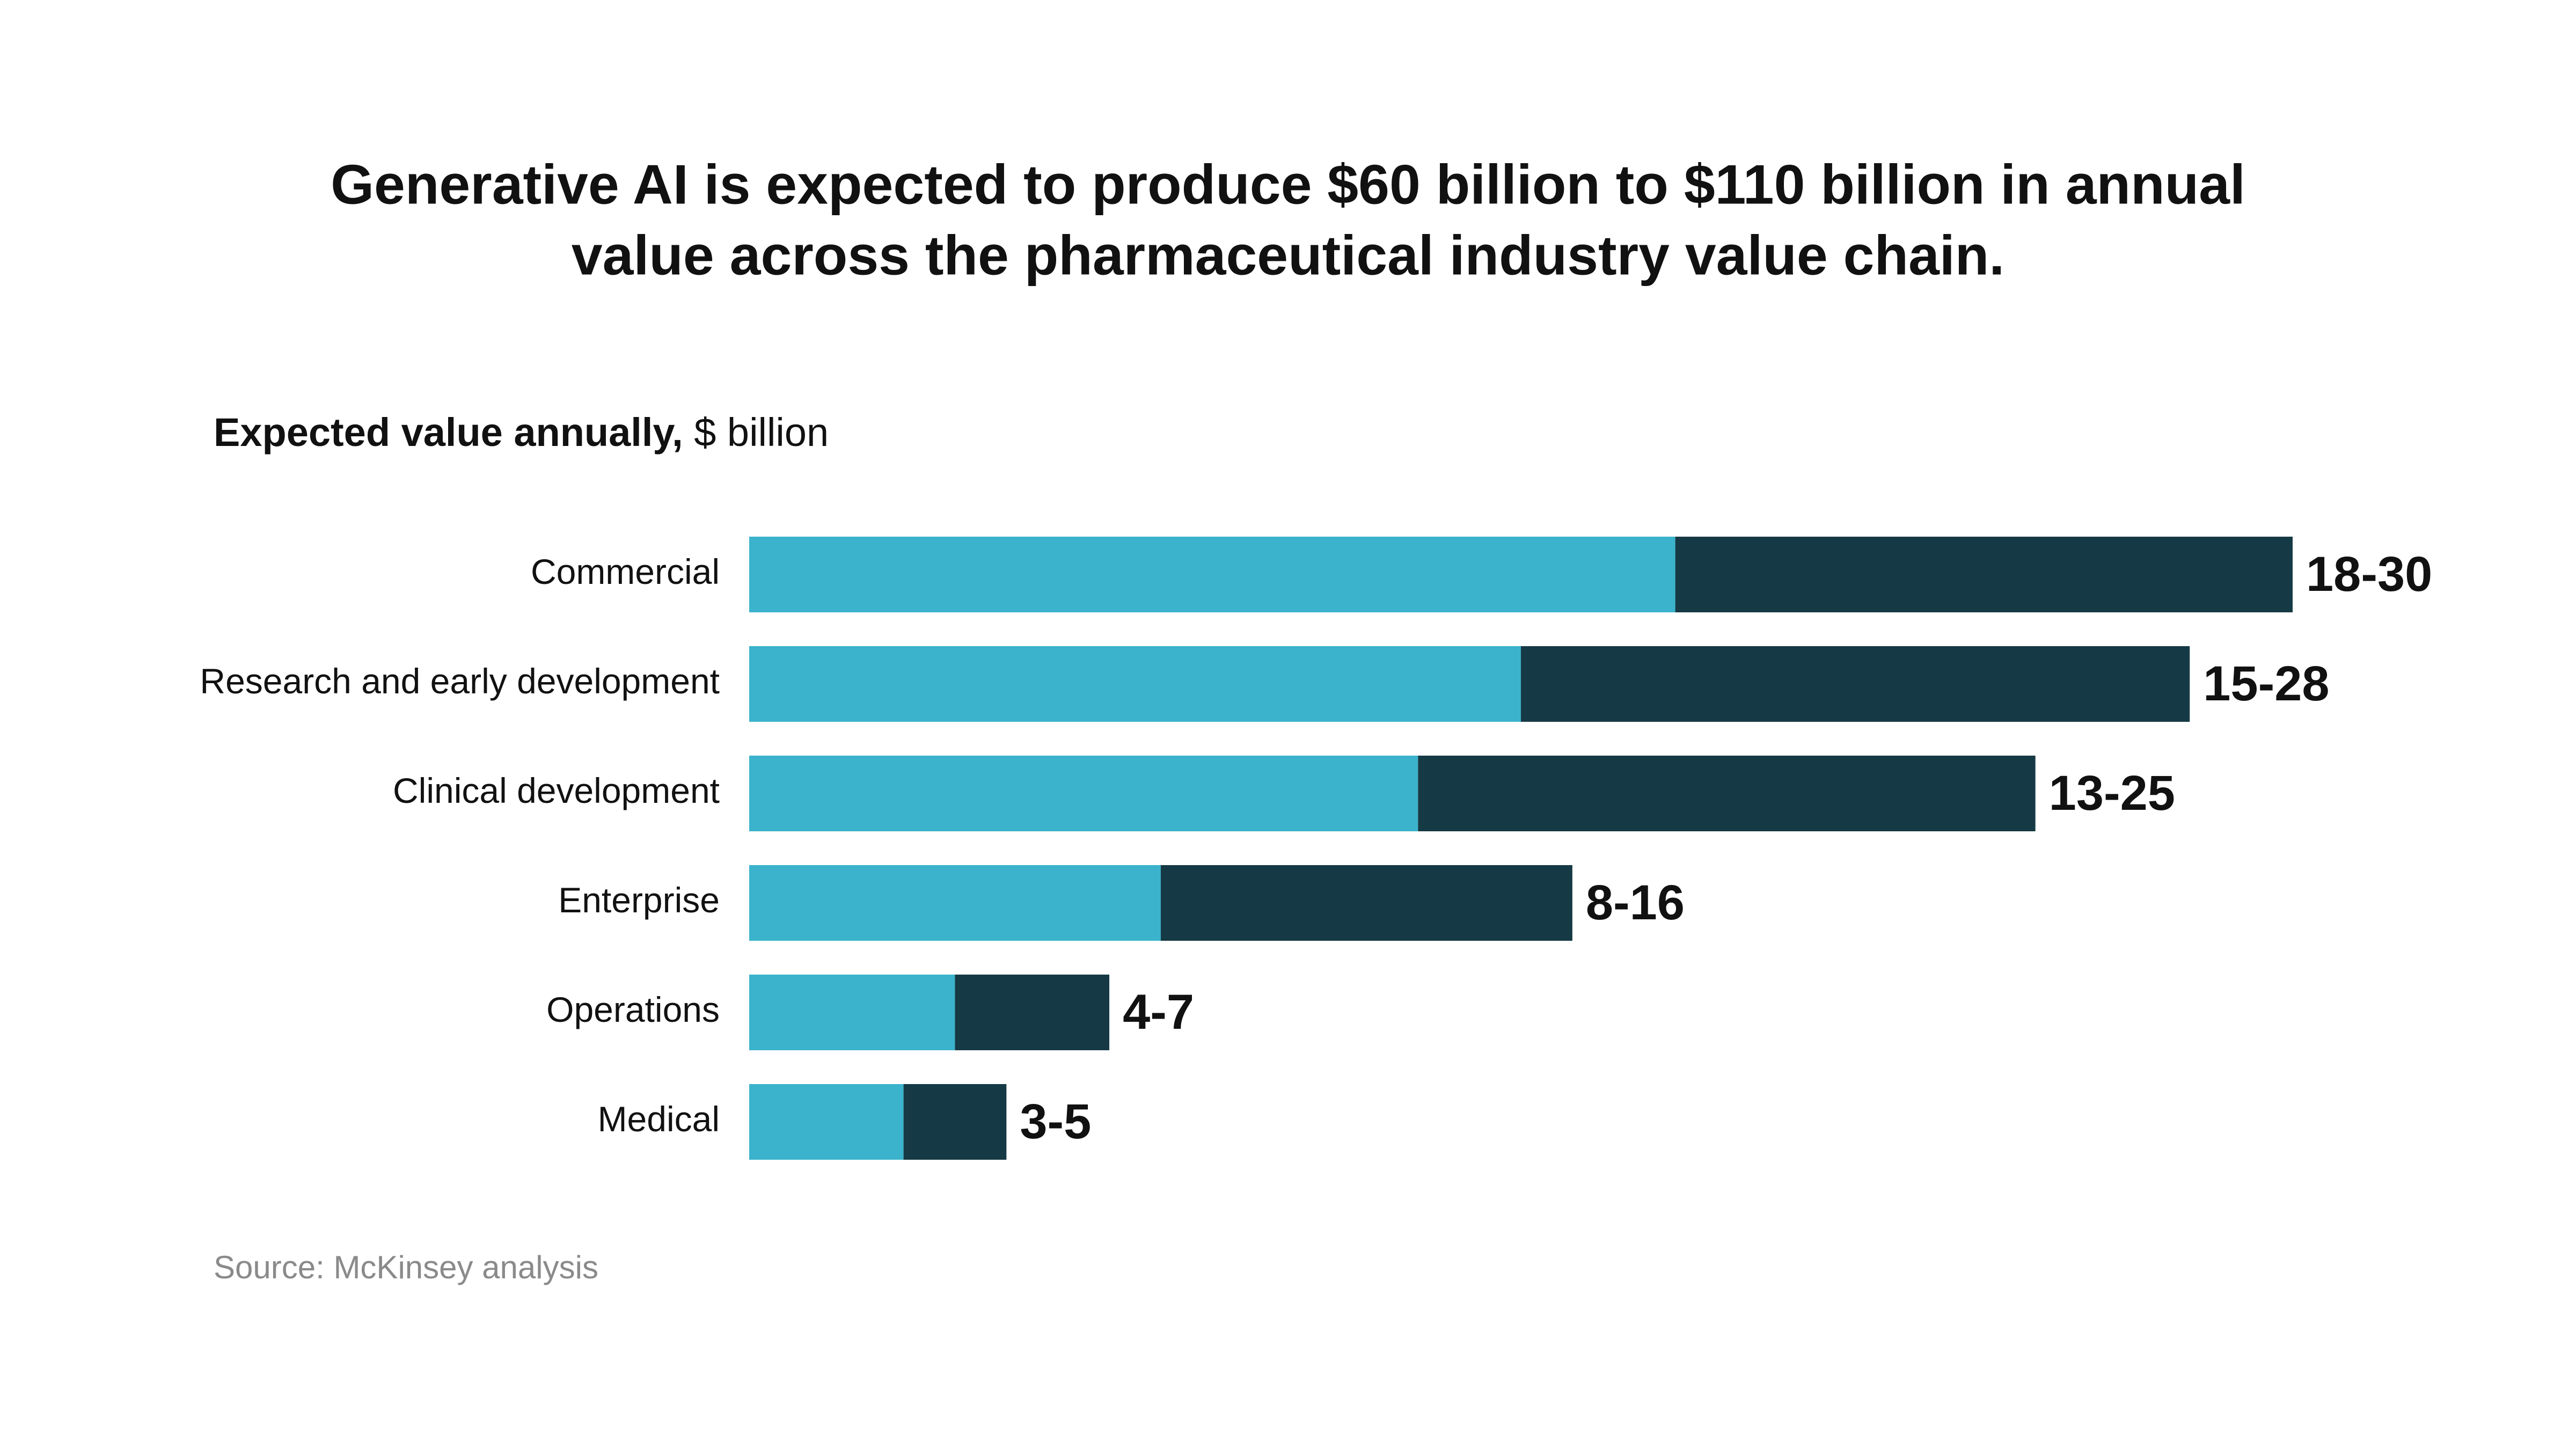 This screenshot has height=1449, width=2576. I want to click on value-label: 8-16, so click(1635, 902).